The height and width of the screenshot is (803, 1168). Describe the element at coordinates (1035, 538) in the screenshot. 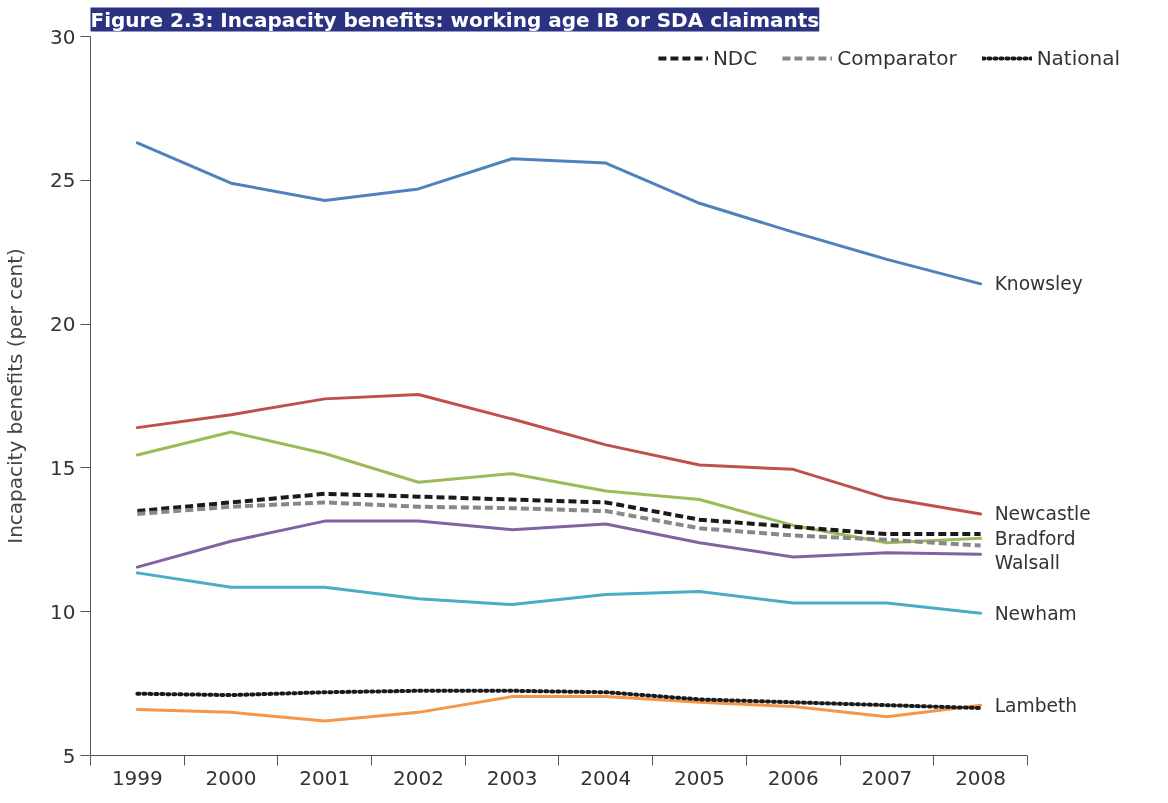

I see `series-label: Bradford` at that location.